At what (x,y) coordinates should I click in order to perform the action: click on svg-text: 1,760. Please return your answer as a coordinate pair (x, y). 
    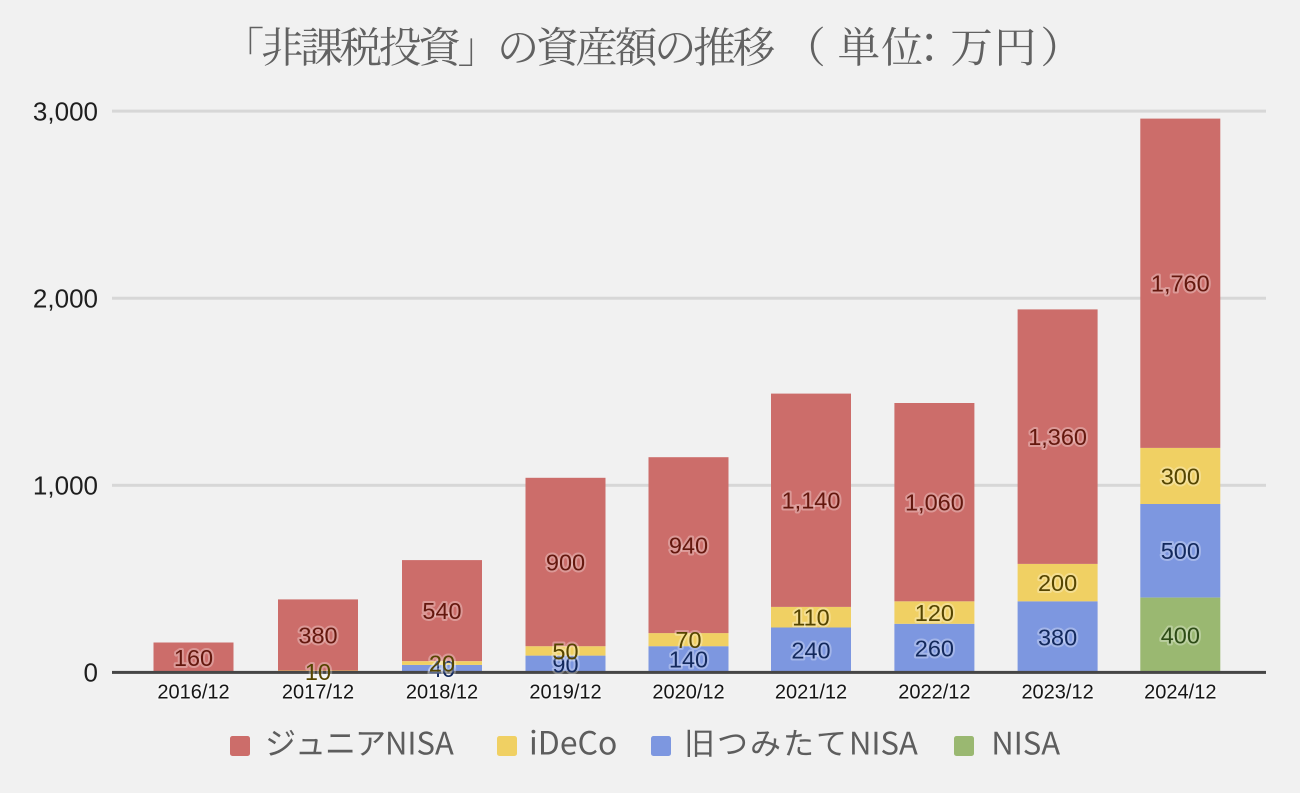
    Looking at the image, I should click on (1180, 284).